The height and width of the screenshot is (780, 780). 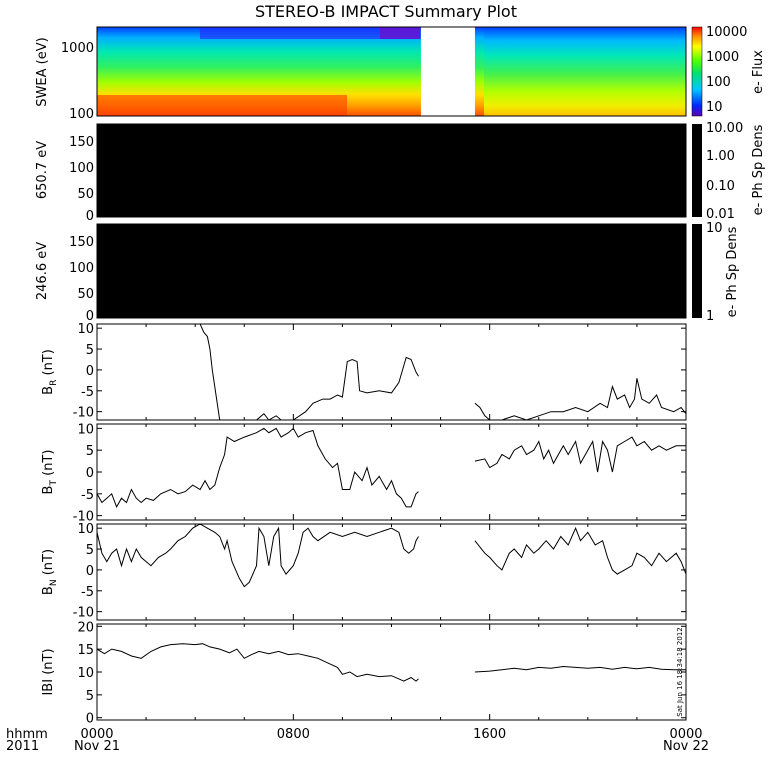 I want to click on panel-3: 20 15 10 5 0 IBI (nT), so click(x=364, y=673).